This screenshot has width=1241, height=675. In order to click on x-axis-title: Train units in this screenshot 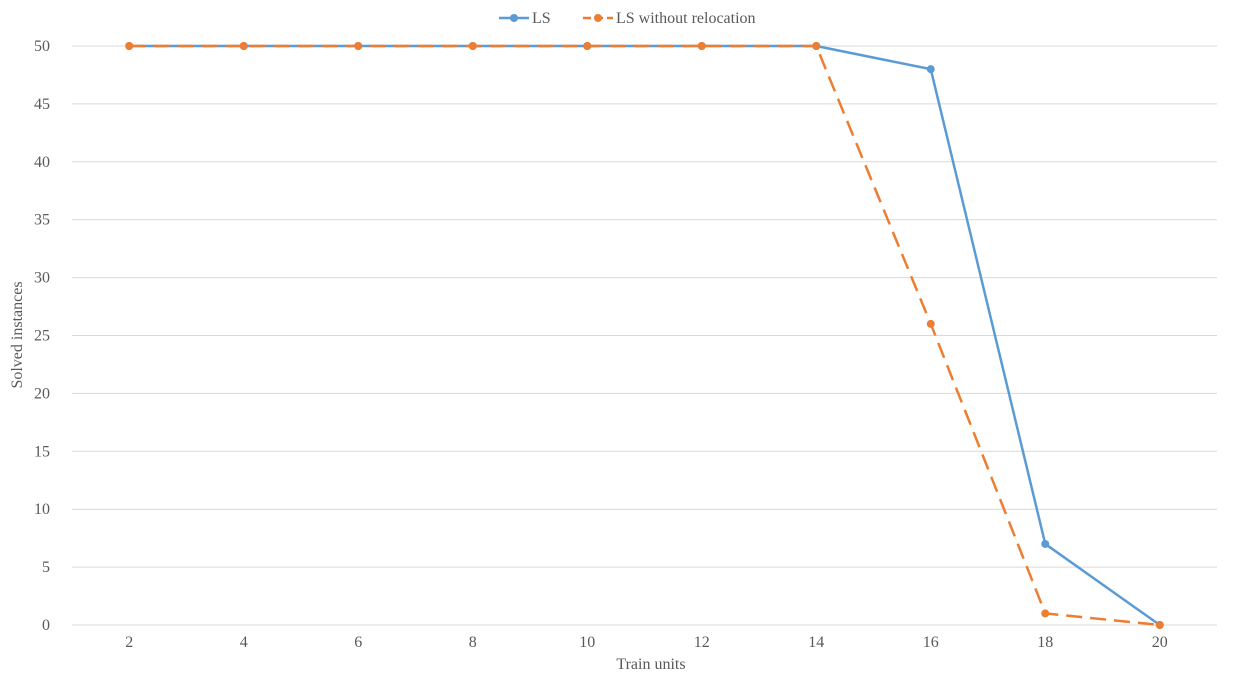, I will do `click(650, 664)`.